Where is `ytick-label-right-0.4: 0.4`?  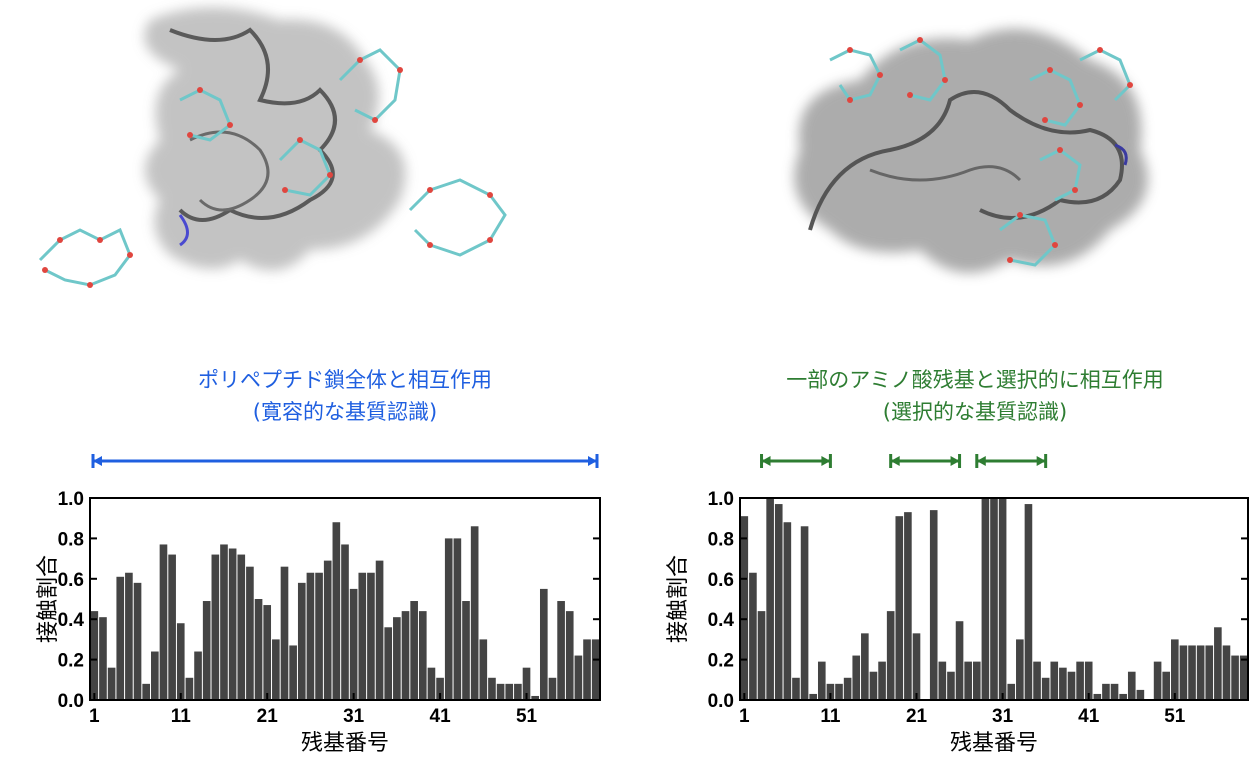 ytick-label-right-0.4: 0.4 is located at coordinates (721, 620).